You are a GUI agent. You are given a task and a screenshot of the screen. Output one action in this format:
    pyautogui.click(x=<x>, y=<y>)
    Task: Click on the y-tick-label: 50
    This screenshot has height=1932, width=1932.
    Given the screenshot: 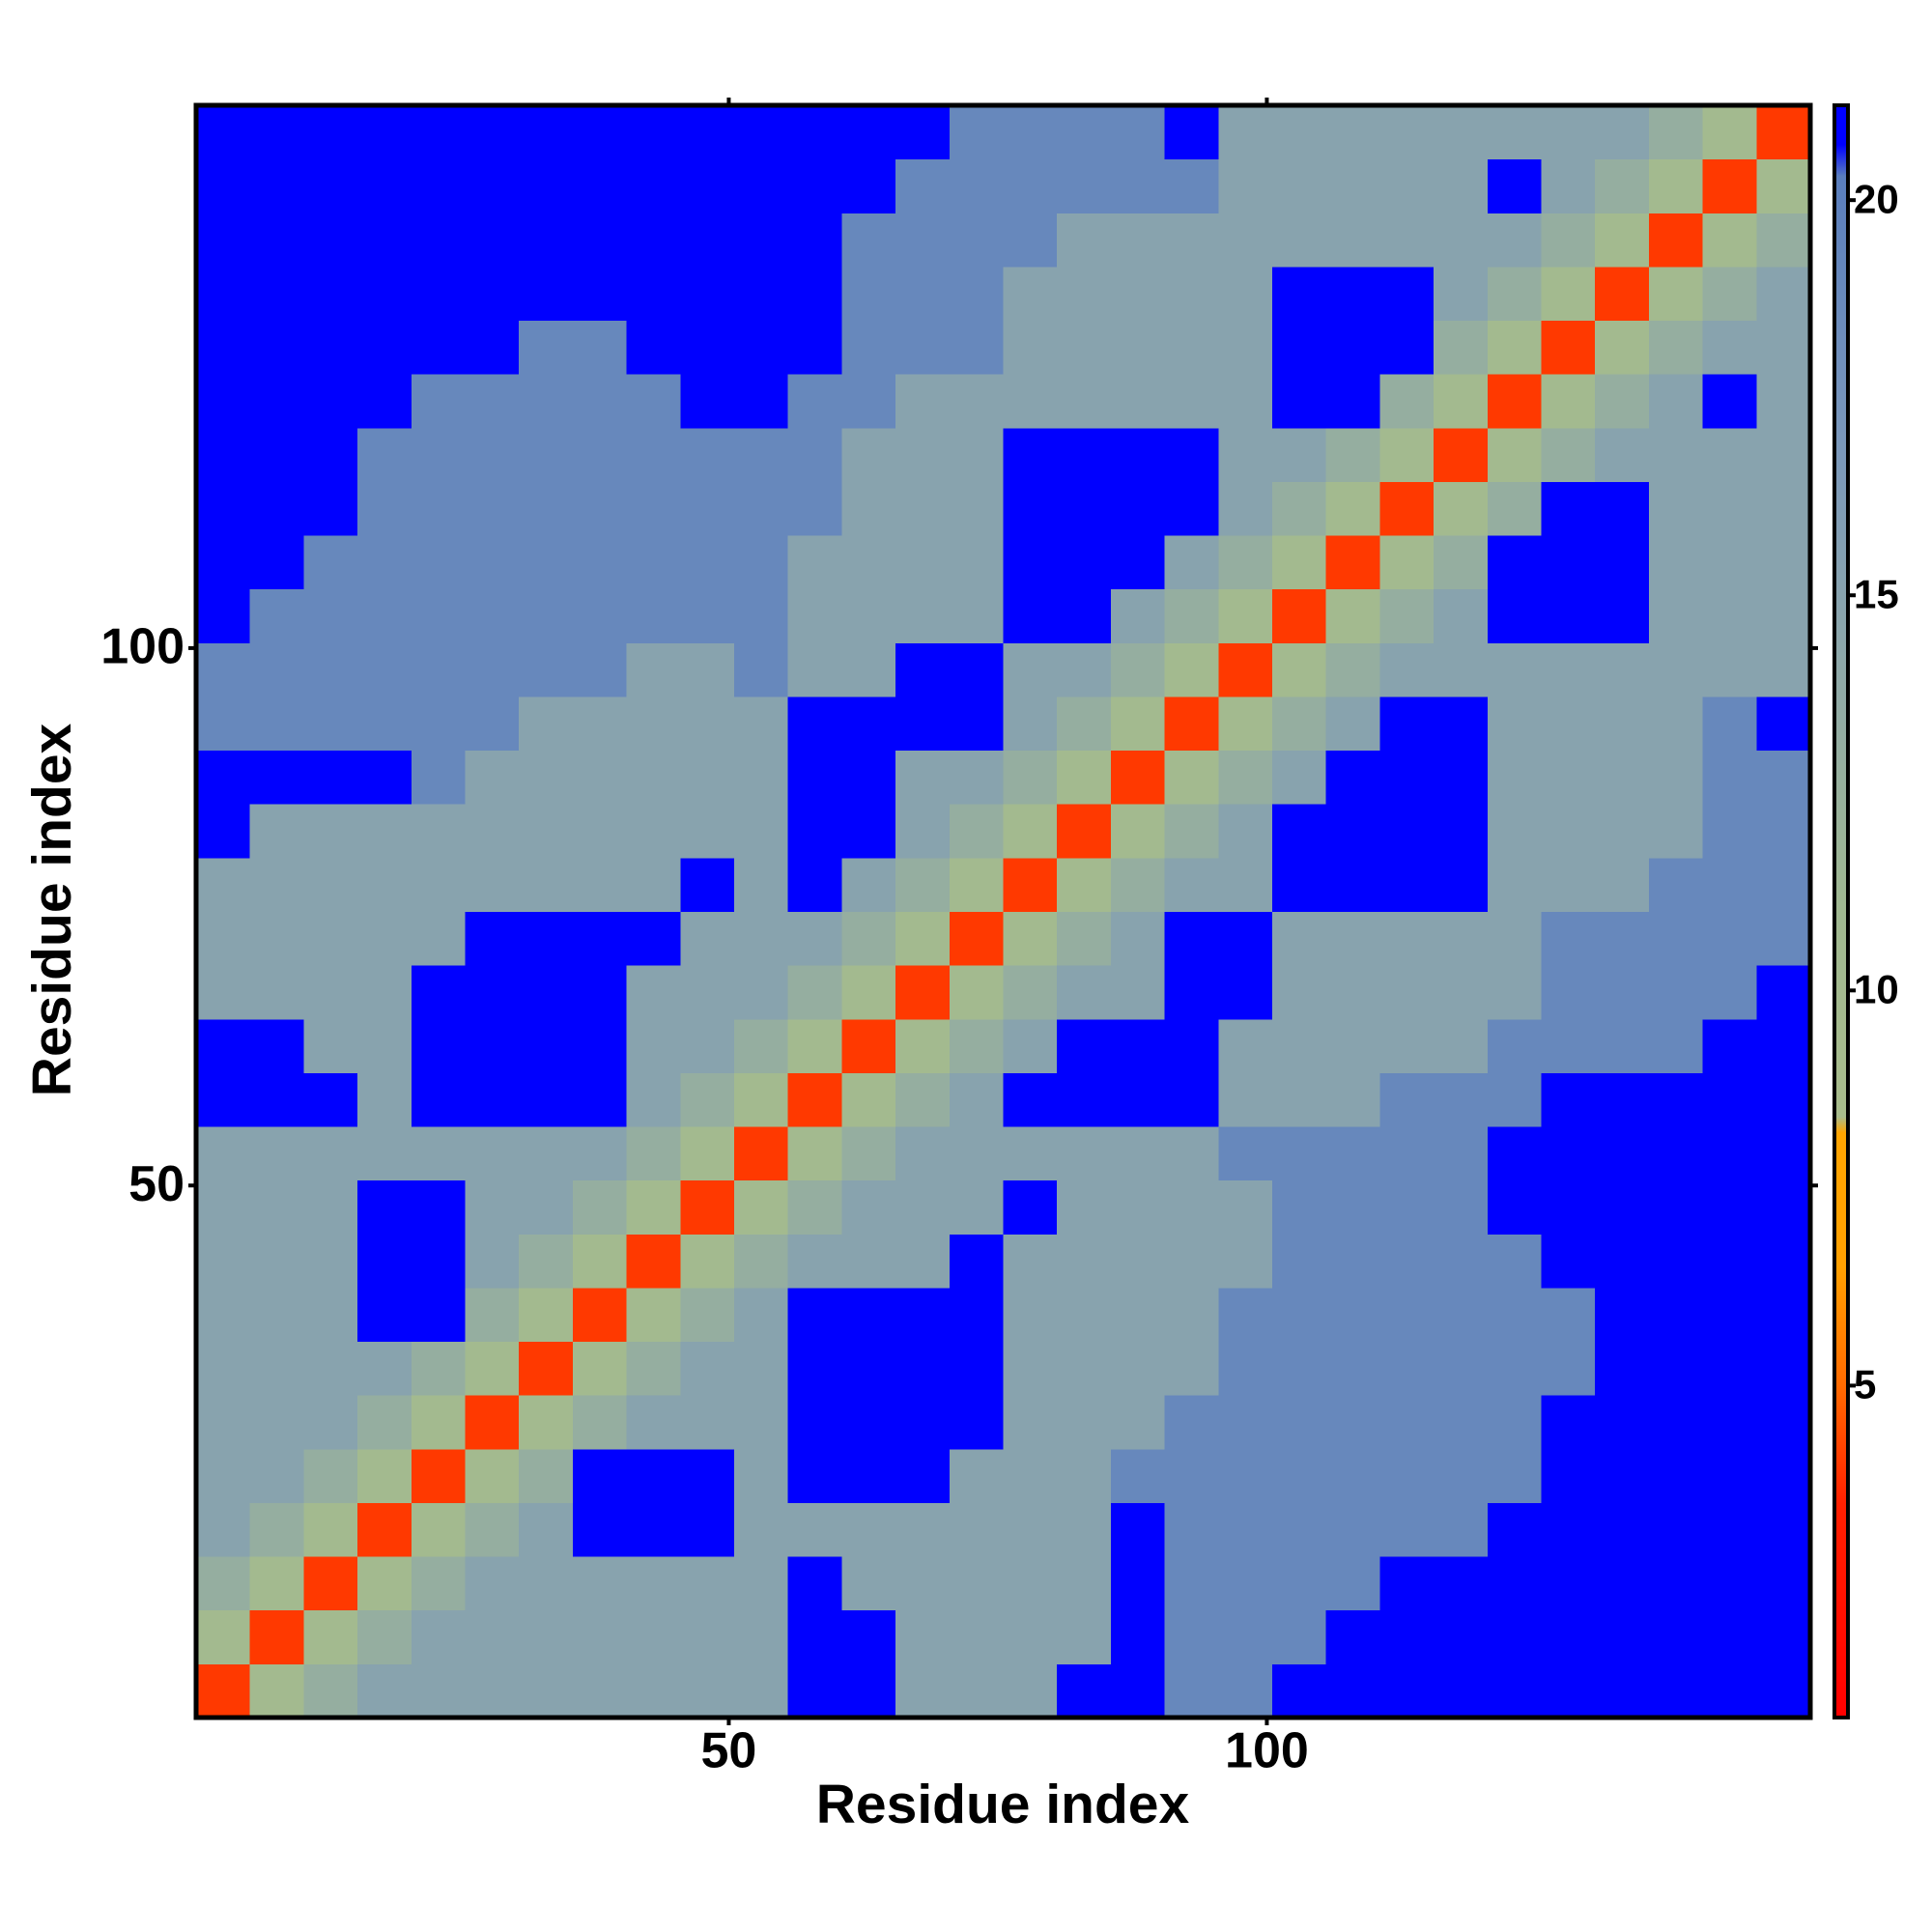 What is the action you would take?
    pyautogui.click(x=156, y=1184)
    